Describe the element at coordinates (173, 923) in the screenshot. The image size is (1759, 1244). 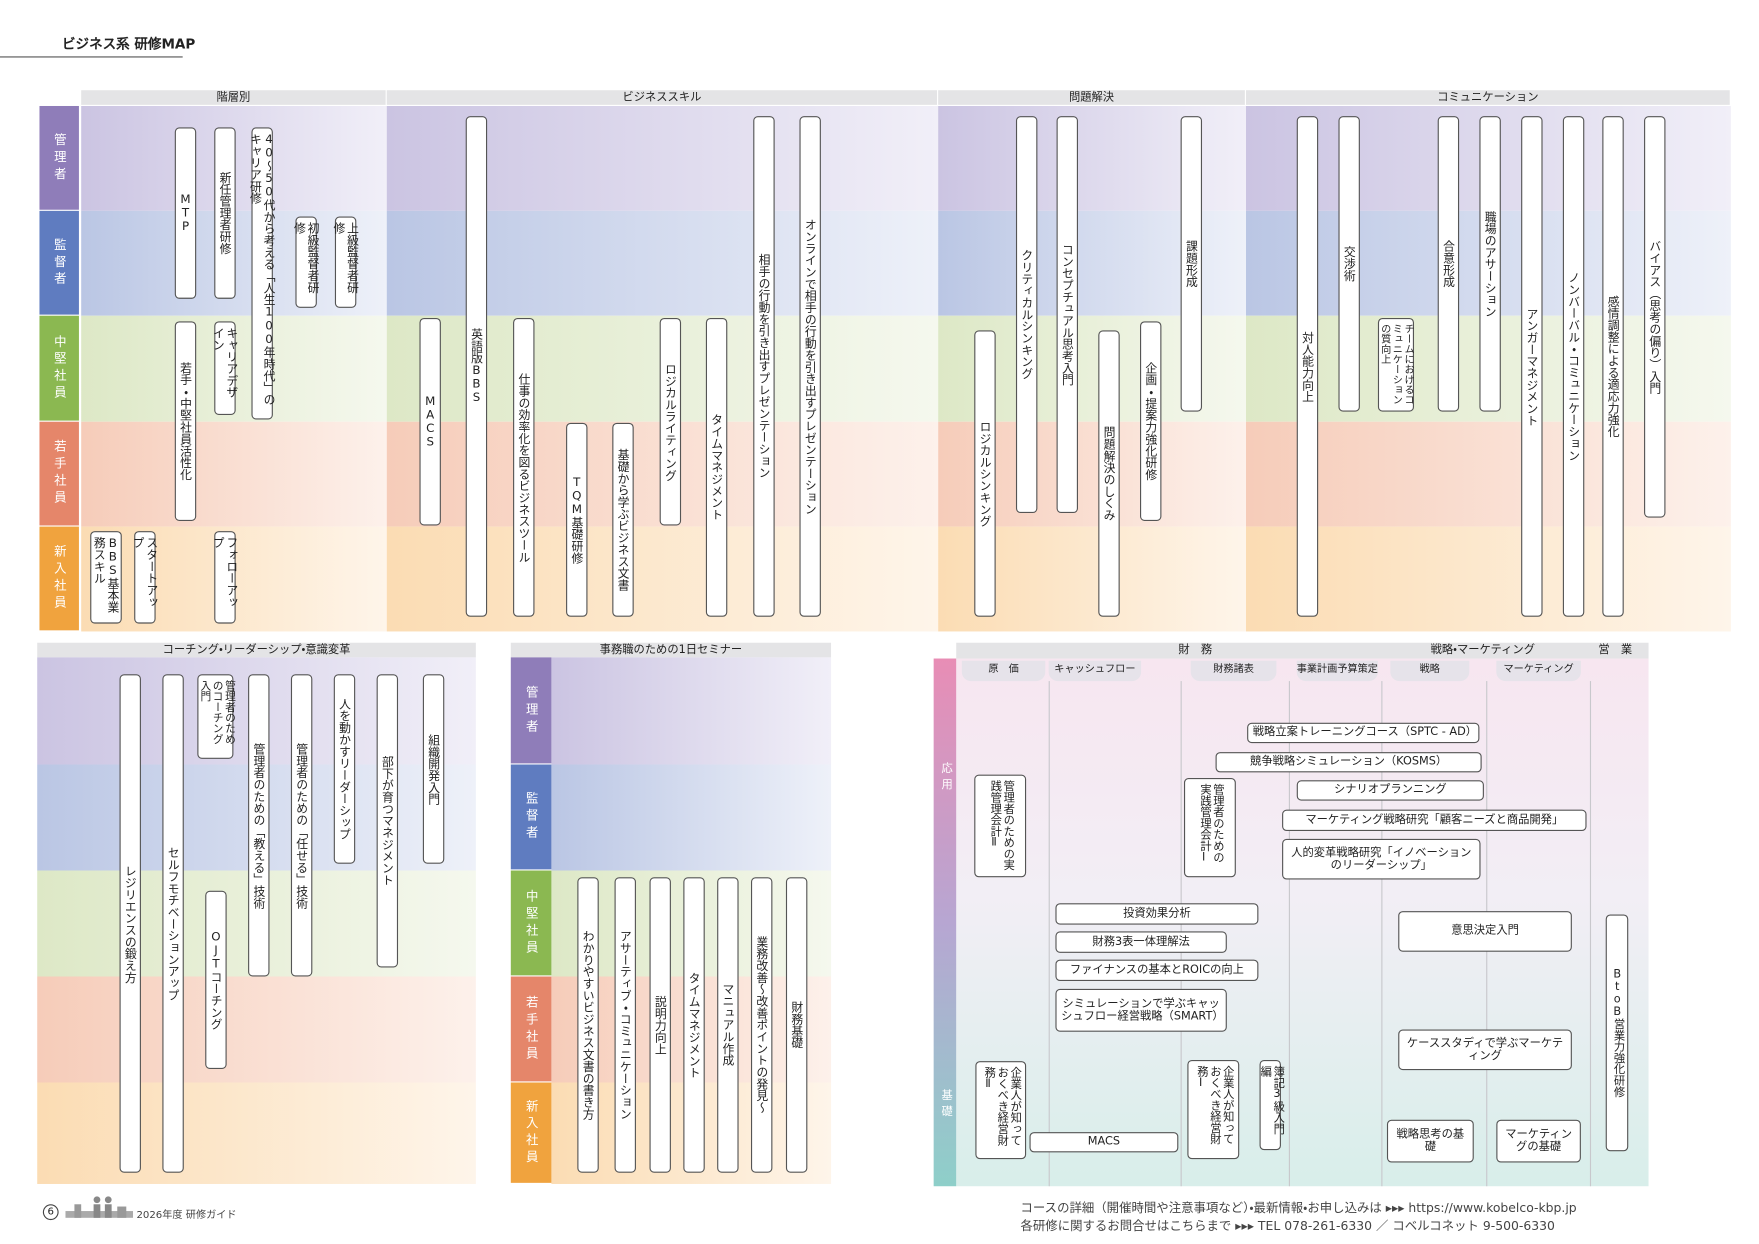
I see `course-box: セルフモチベーションアップ` at that location.